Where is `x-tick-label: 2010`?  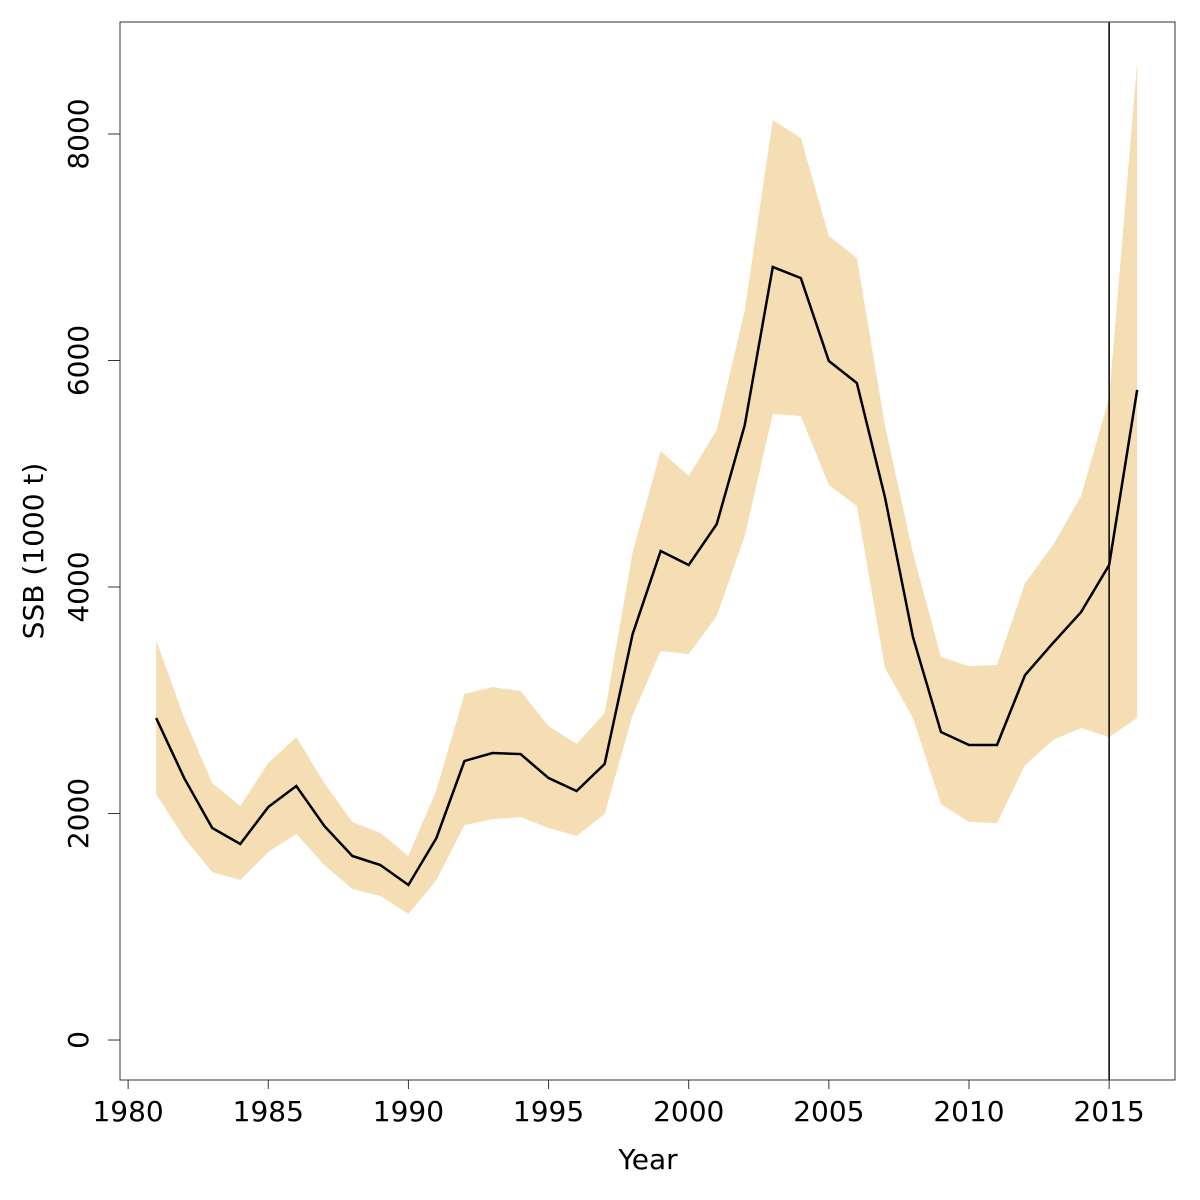
x-tick-label: 2010 is located at coordinates (968, 1111).